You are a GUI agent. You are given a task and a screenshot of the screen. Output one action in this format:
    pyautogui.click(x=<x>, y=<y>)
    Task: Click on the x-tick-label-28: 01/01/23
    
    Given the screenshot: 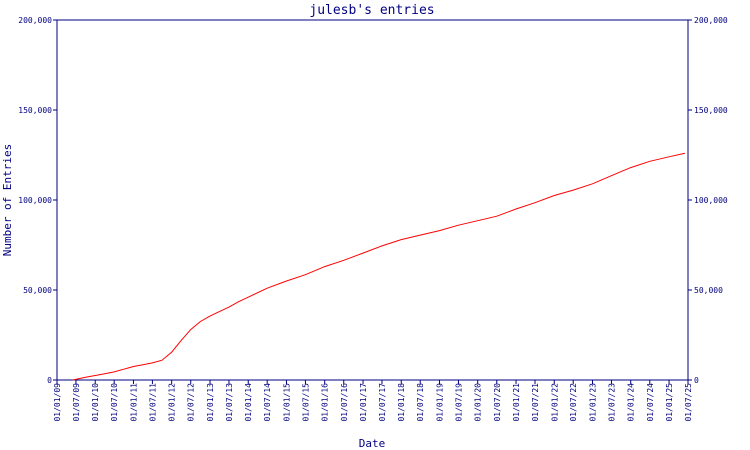 What is the action you would take?
    pyautogui.click(x=592, y=402)
    